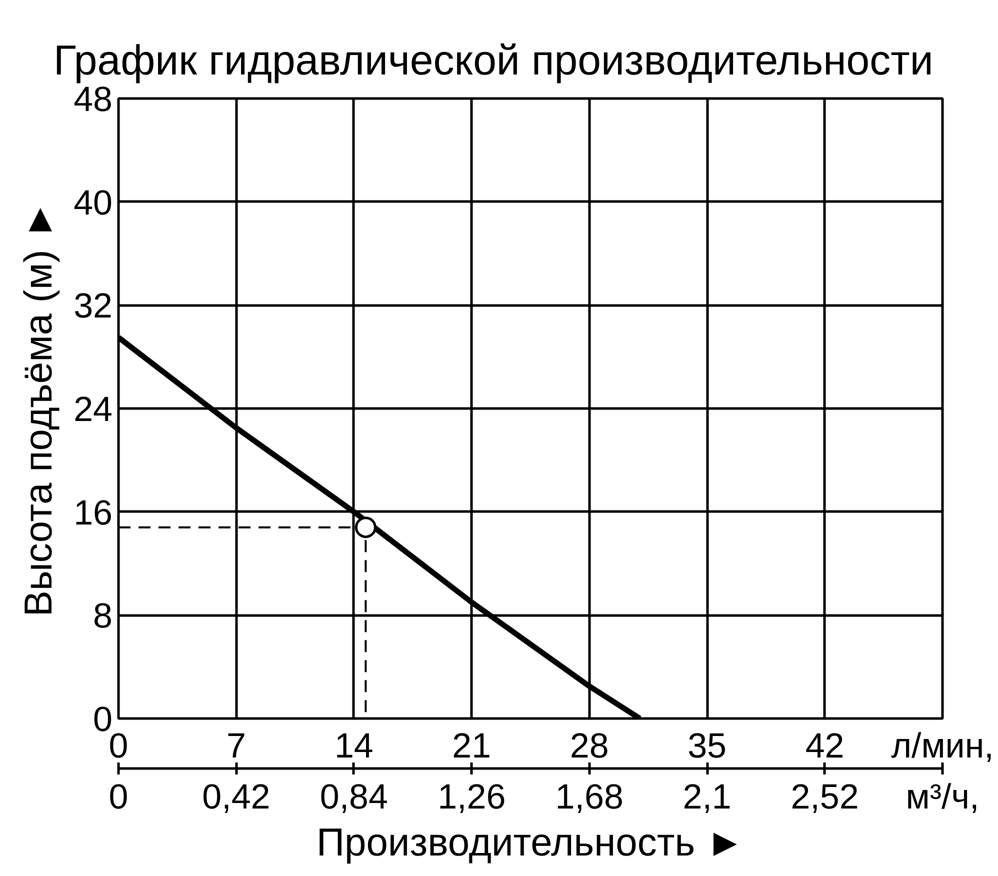 This screenshot has height=876, width=998. What do you see at coordinates (824, 746) in the screenshot?
I see `x-tick-label: 42` at bounding box center [824, 746].